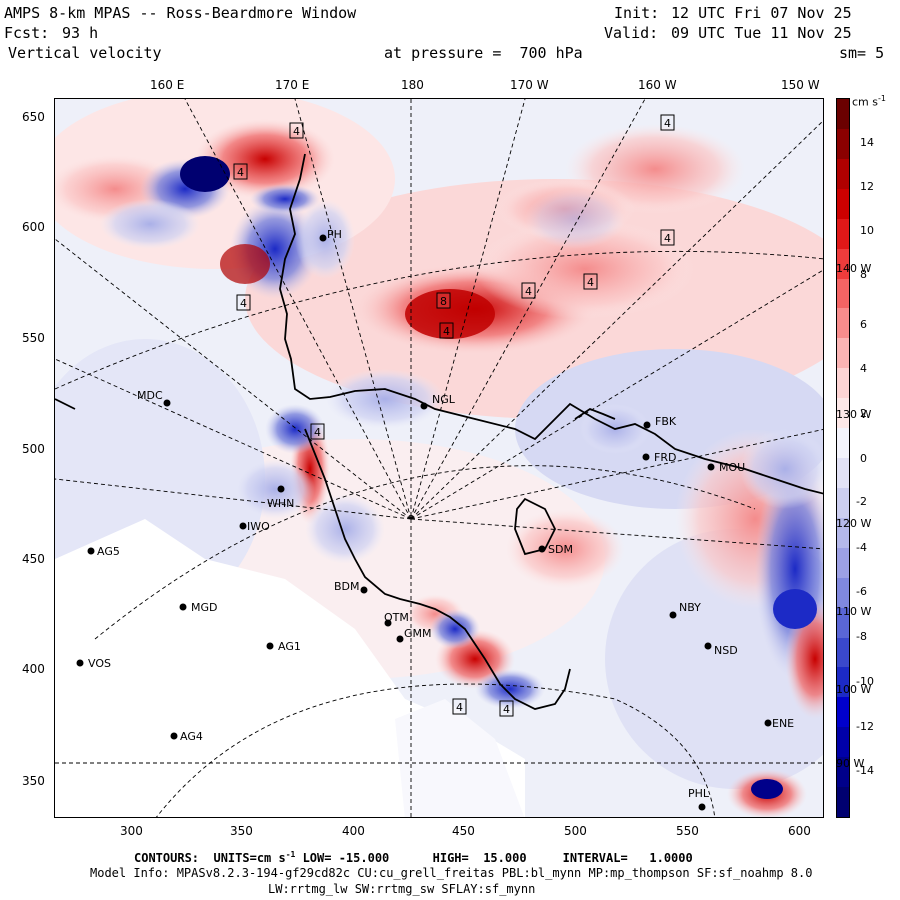 This screenshot has width=900, height=900. Describe the element at coordinates (863, 324) in the screenshot. I see `colorbar-tick-label: 6` at that location.